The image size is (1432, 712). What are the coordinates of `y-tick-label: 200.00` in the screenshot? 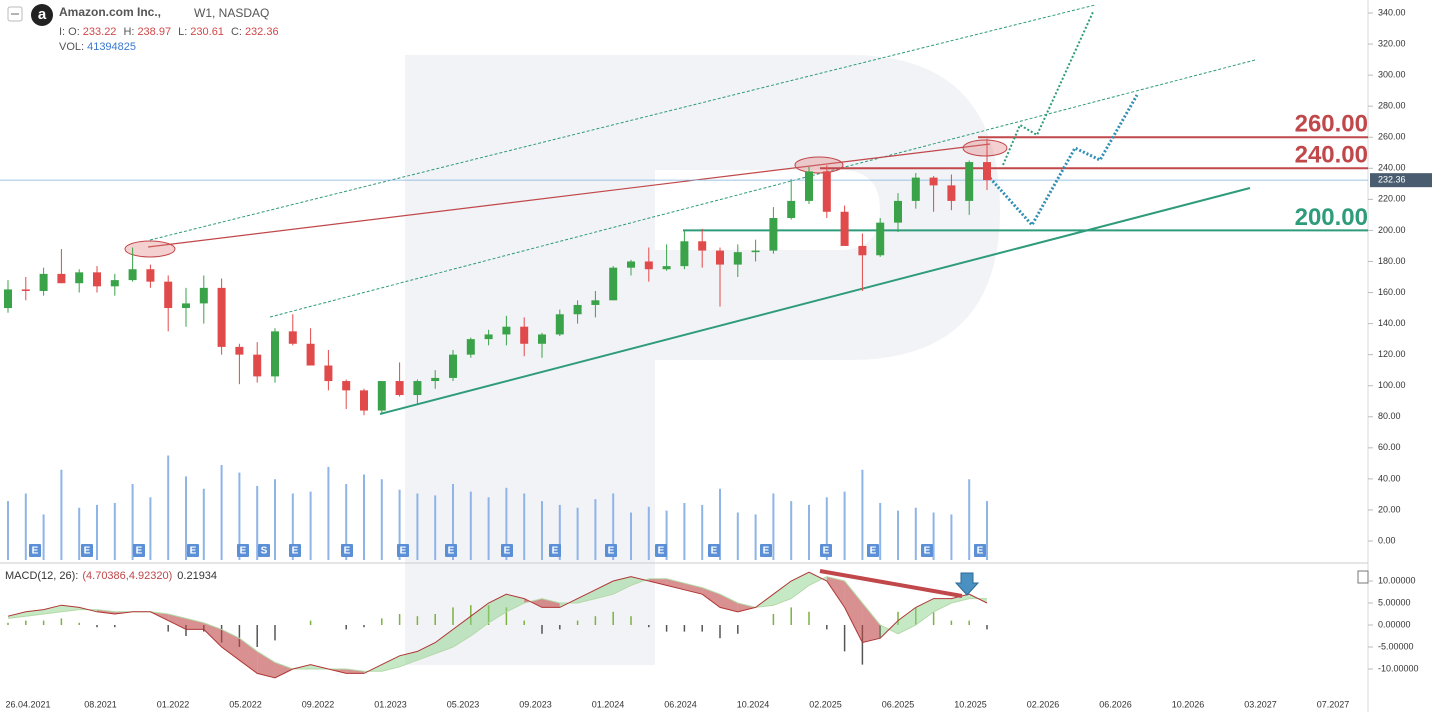 It's located at (1392, 230).